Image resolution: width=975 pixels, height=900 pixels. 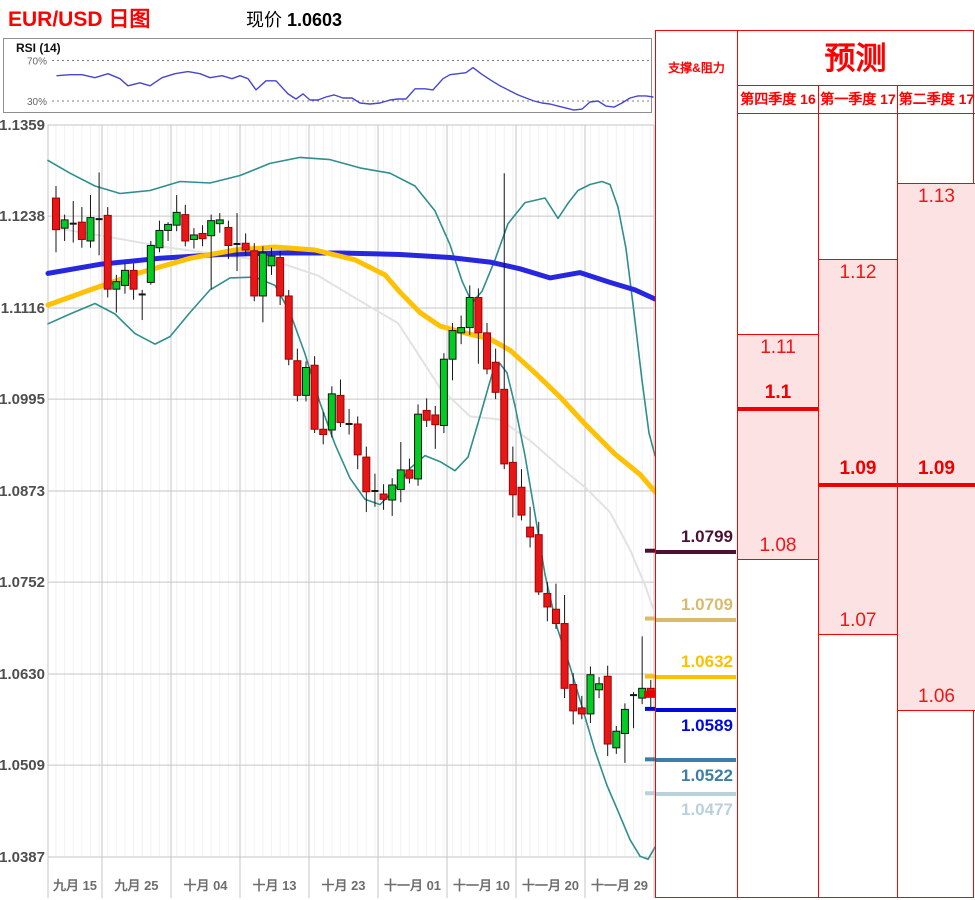 I want to click on forecast-low-label: 1.06, so click(x=936, y=696).